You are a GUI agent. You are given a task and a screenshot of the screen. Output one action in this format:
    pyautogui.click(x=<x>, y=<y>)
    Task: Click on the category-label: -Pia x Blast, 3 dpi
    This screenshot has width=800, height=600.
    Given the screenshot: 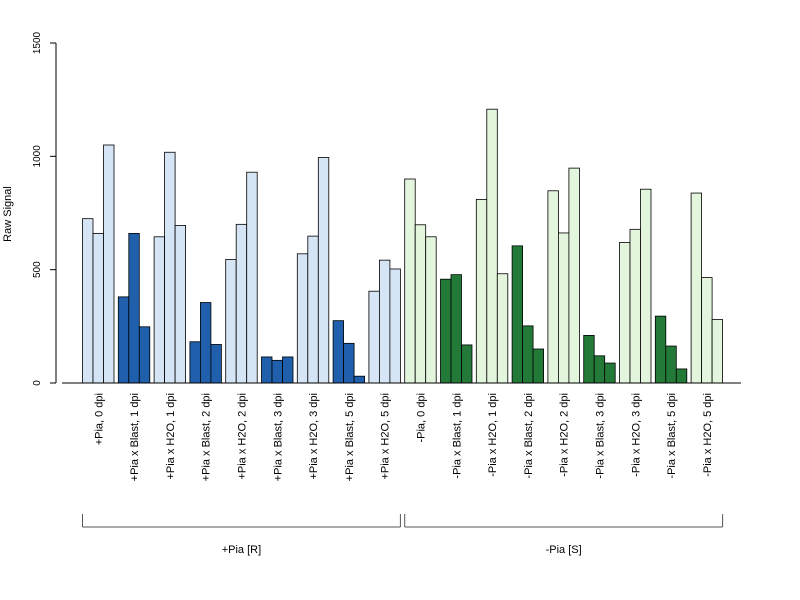 What is the action you would take?
    pyautogui.click(x=600, y=436)
    